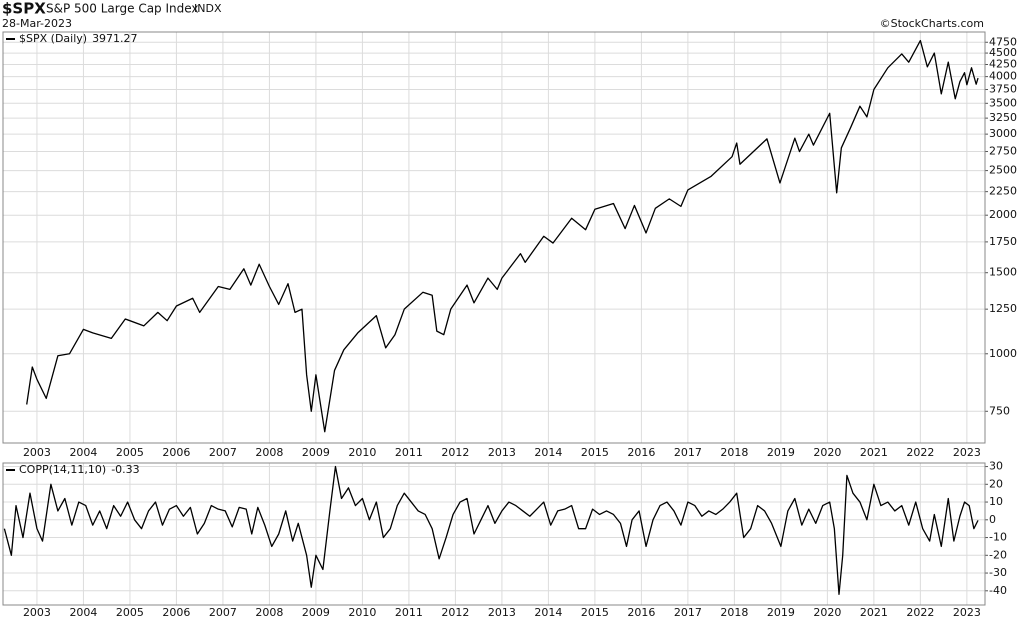 This screenshot has width=1024, height=623. I want to click on y-tick-label: 4750, so click(1003, 41).